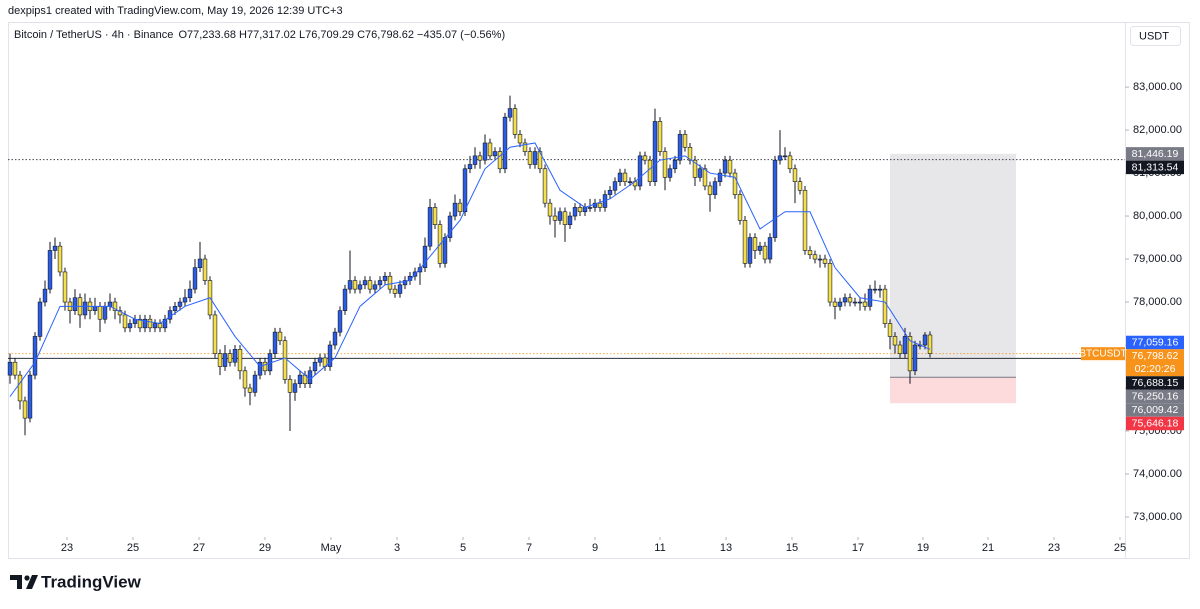  What do you see at coordinates (1155, 369) in the screenshot?
I see `countdown: 02:20:26` at bounding box center [1155, 369].